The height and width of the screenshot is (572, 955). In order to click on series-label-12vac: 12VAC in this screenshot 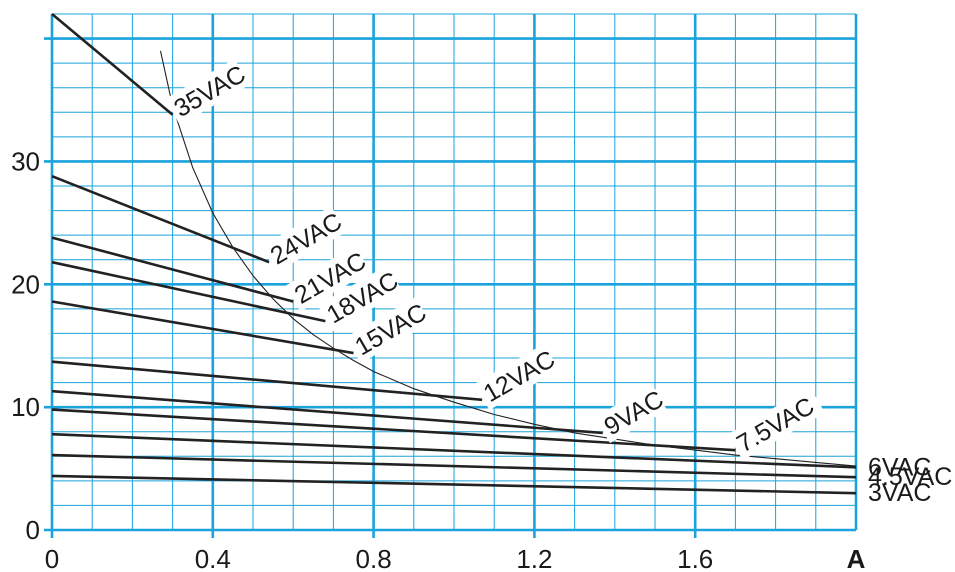, I will do `click(519, 376)`.